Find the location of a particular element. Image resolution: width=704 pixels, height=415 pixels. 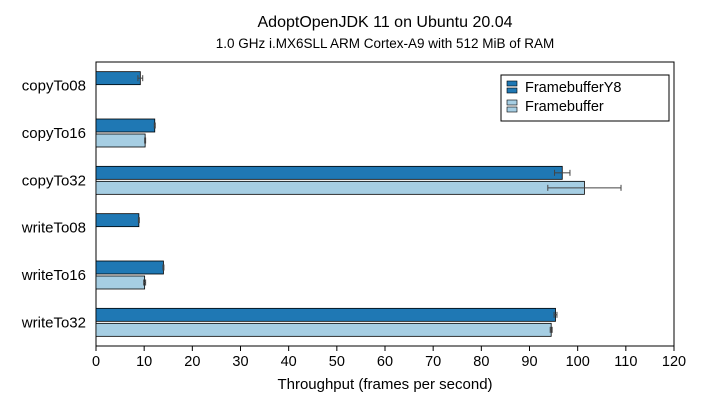

error-bar-framebuffery8-copyto08 is located at coordinates (140, 78).